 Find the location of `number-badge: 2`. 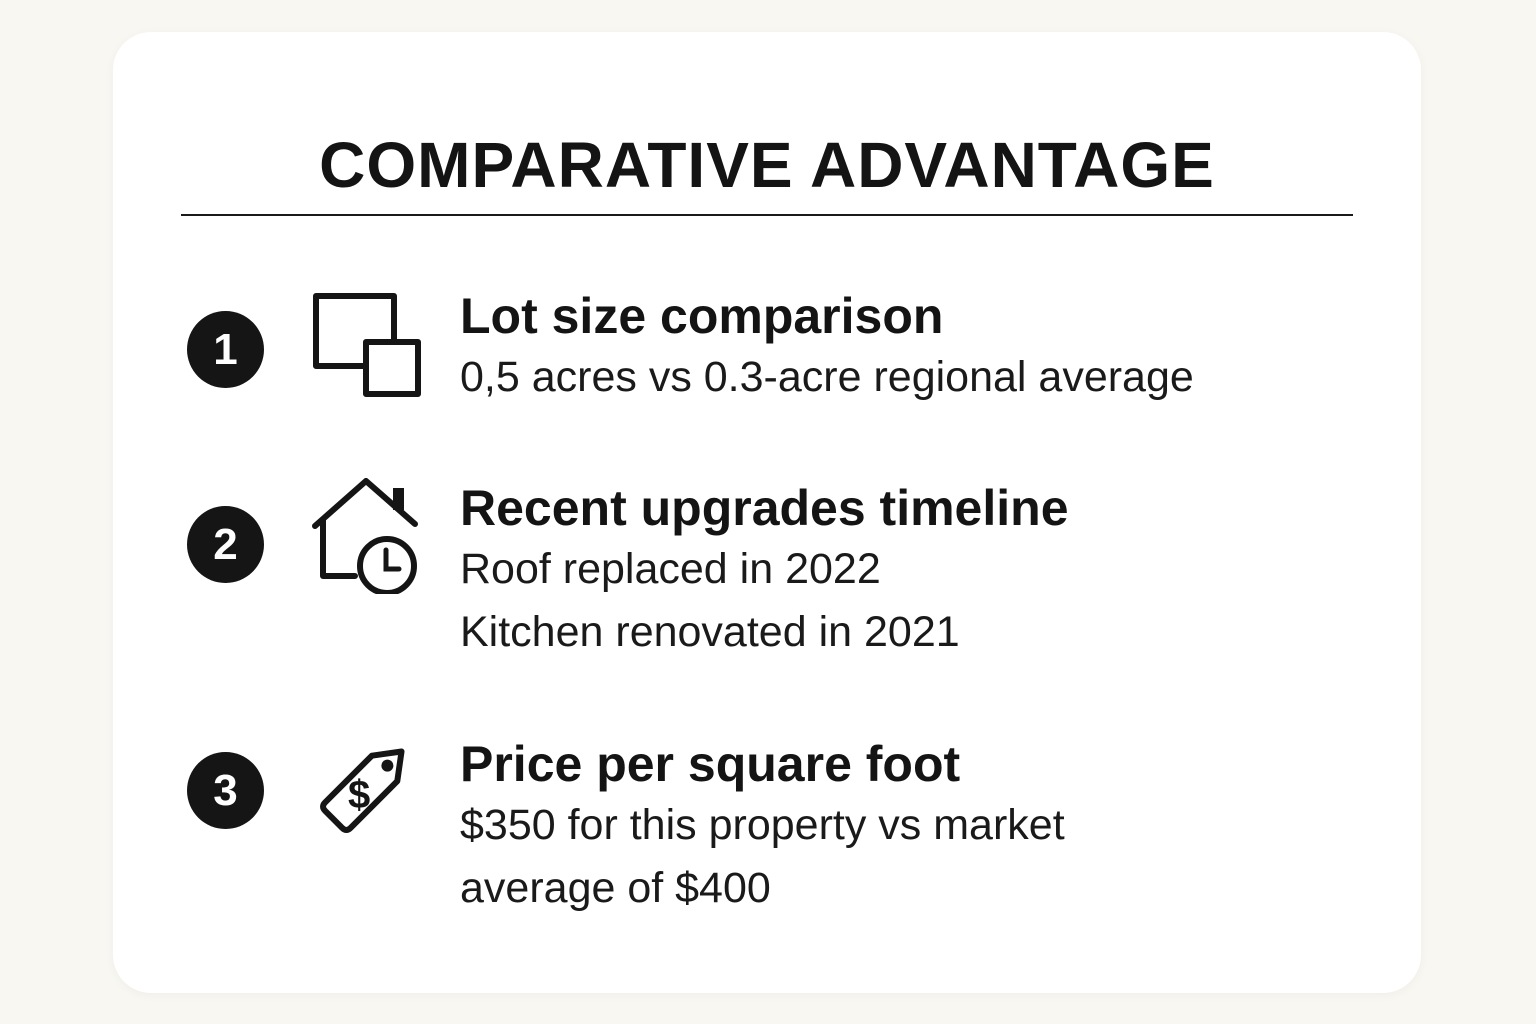

number-badge: 2 is located at coordinates (225, 544).